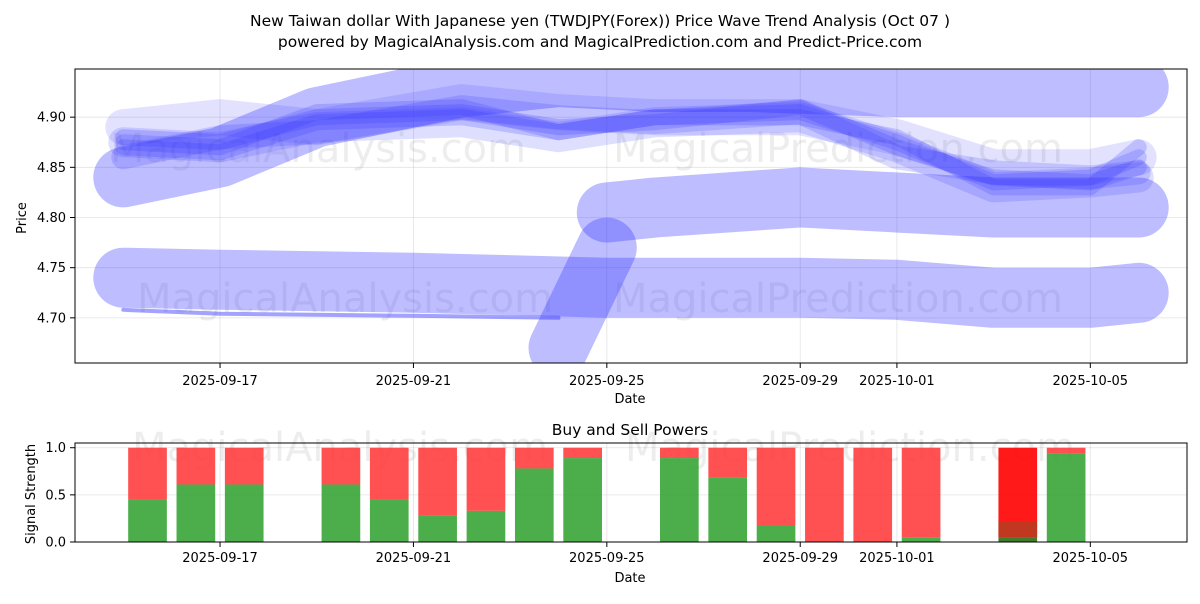 This screenshot has height=604, width=1200. What do you see at coordinates (897, 558) in the screenshot?
I see `signal-x-tick-label: 2025-10-01` at bounding box center [897, 558].